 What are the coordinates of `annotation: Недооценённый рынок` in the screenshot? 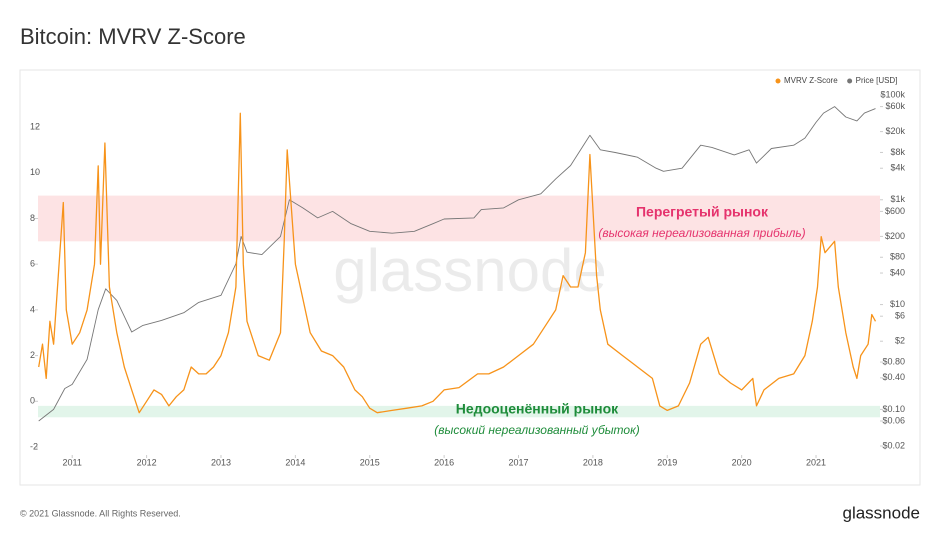 It's located at (537, 409).